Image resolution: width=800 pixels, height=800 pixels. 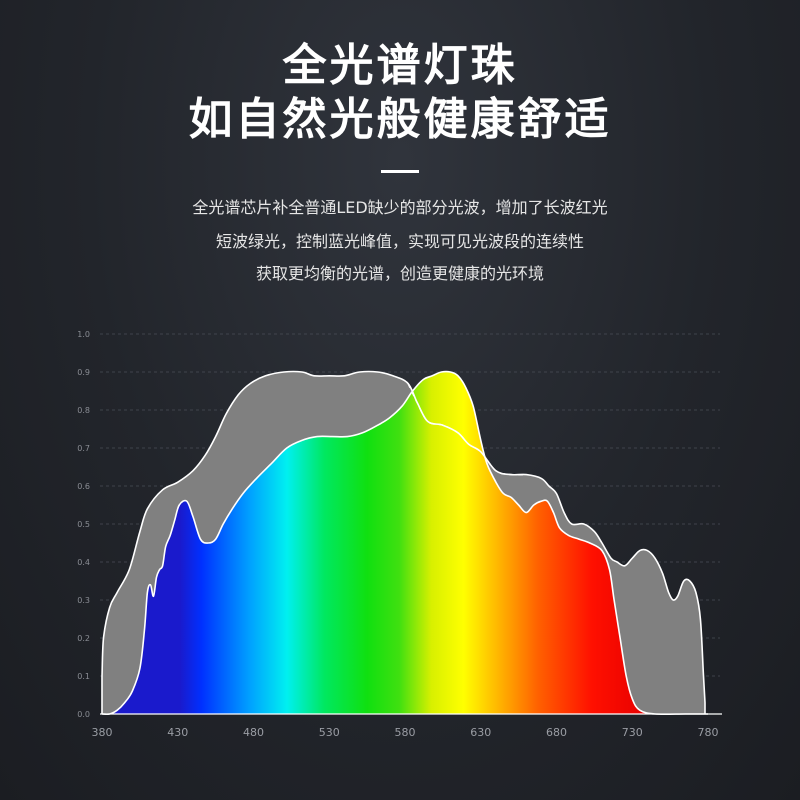 What do you see at coordinates (632, 732) in the screenshot?
I see `x-tick-label: 730` at bounding box center [632, 732].